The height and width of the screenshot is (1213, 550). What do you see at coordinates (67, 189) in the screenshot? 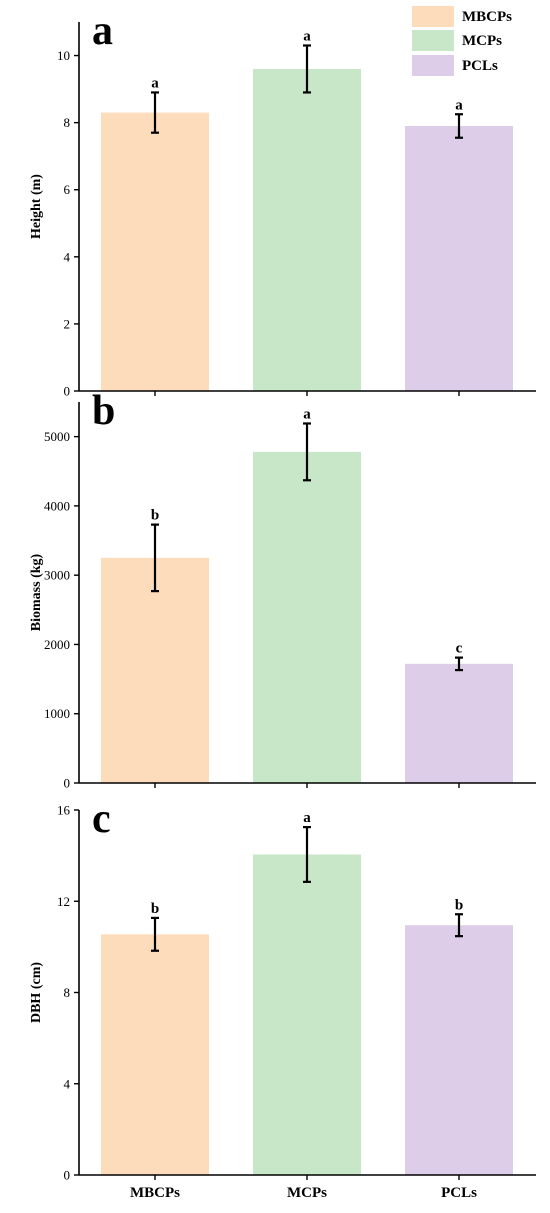
I see `y-tick-label: 6` at bounding box center [67, 189].